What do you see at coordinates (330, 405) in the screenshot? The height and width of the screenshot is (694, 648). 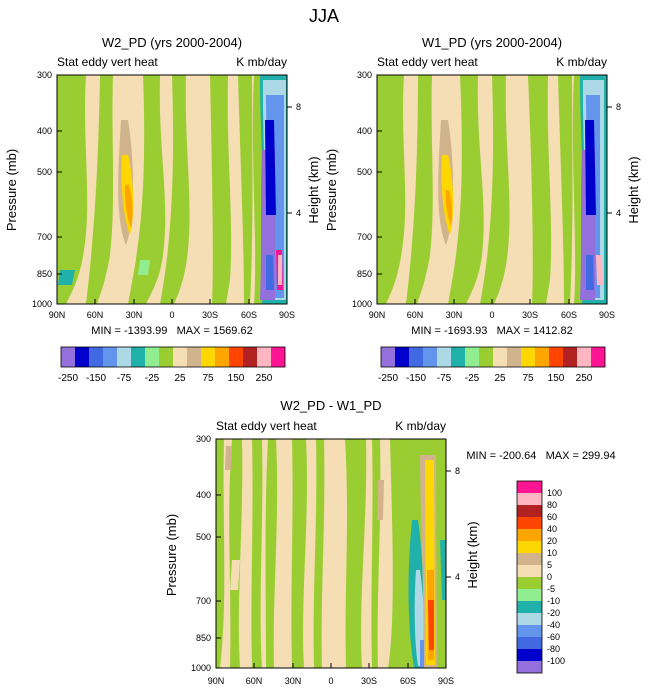 I see `panel-title: W2_PD - W1_PD` at bounding box center [330, 405].